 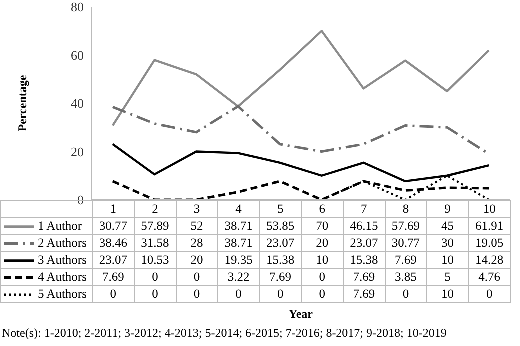 I want to click on x-tick-label: 9, so click(x=447, y=209).